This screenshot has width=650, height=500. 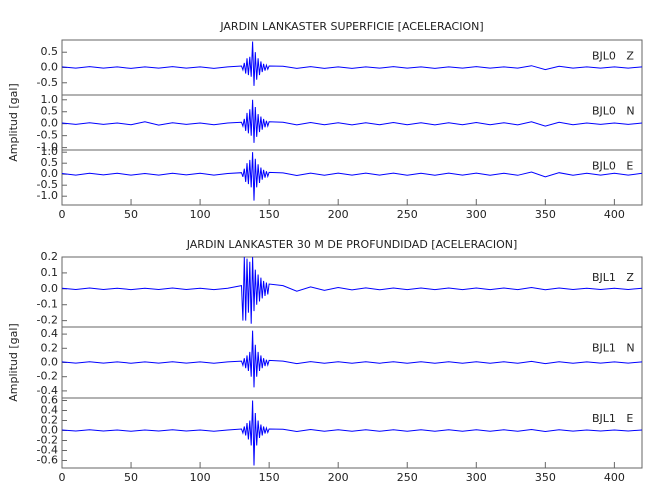 I want to click on trace-label: BJL1 Z, so click(x=613, y=277).